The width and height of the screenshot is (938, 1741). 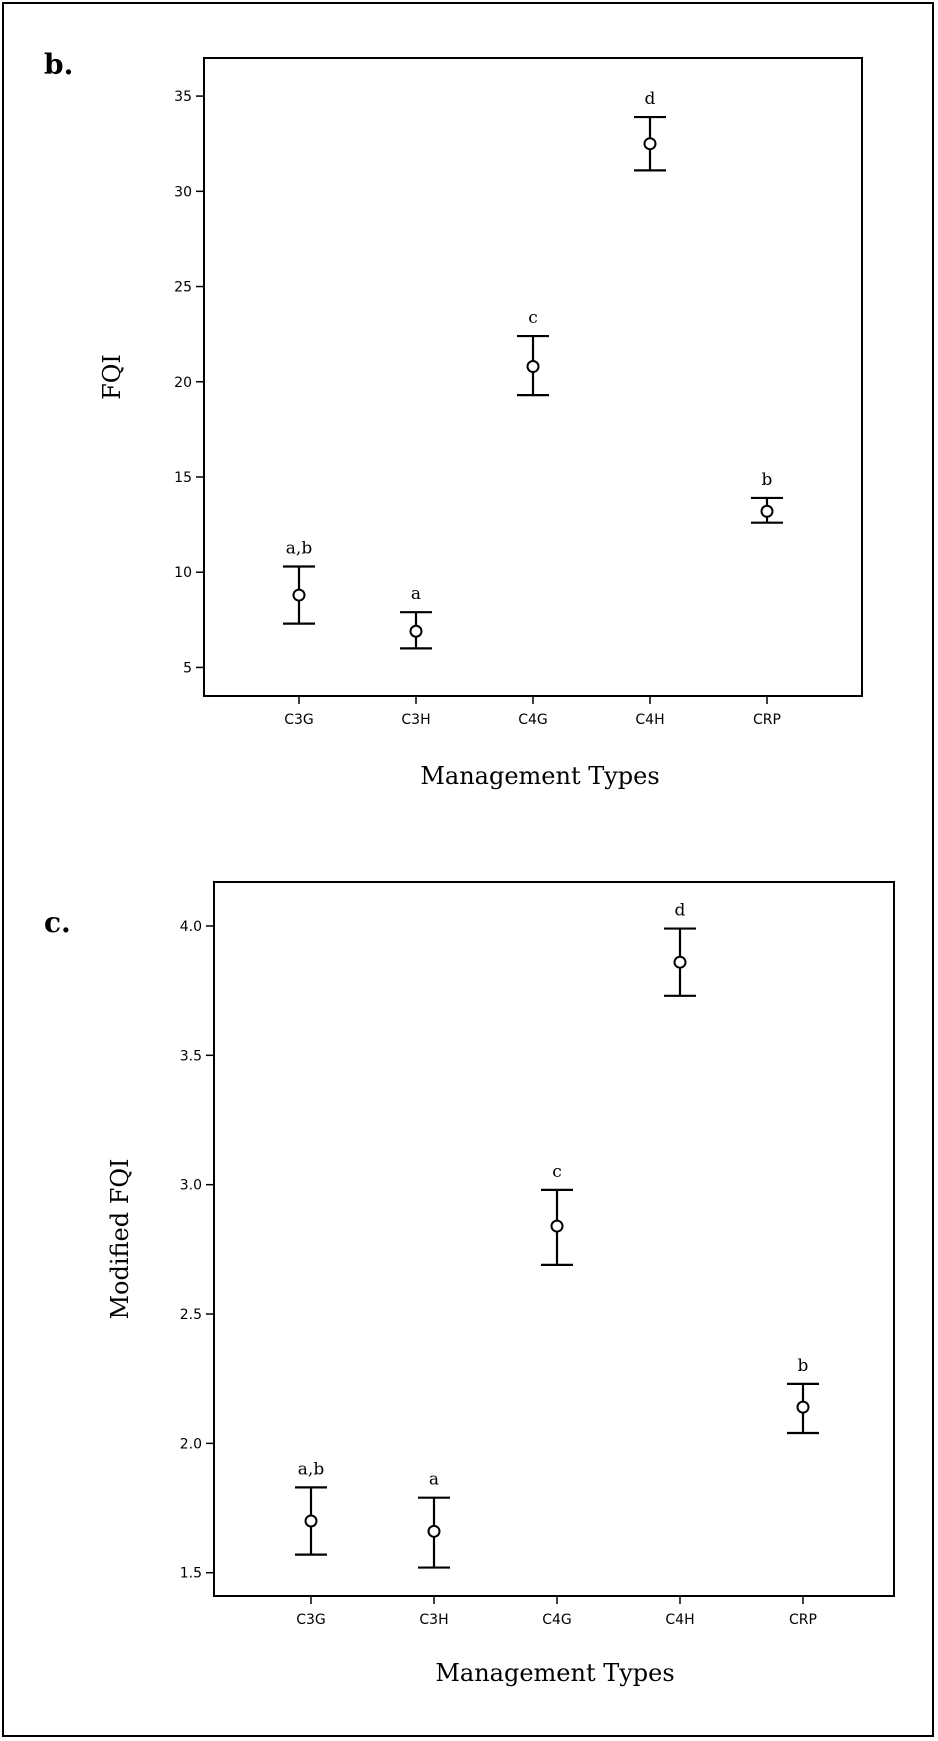 I want to click on panel-b-group-label: a, so click(x=416, y=594).